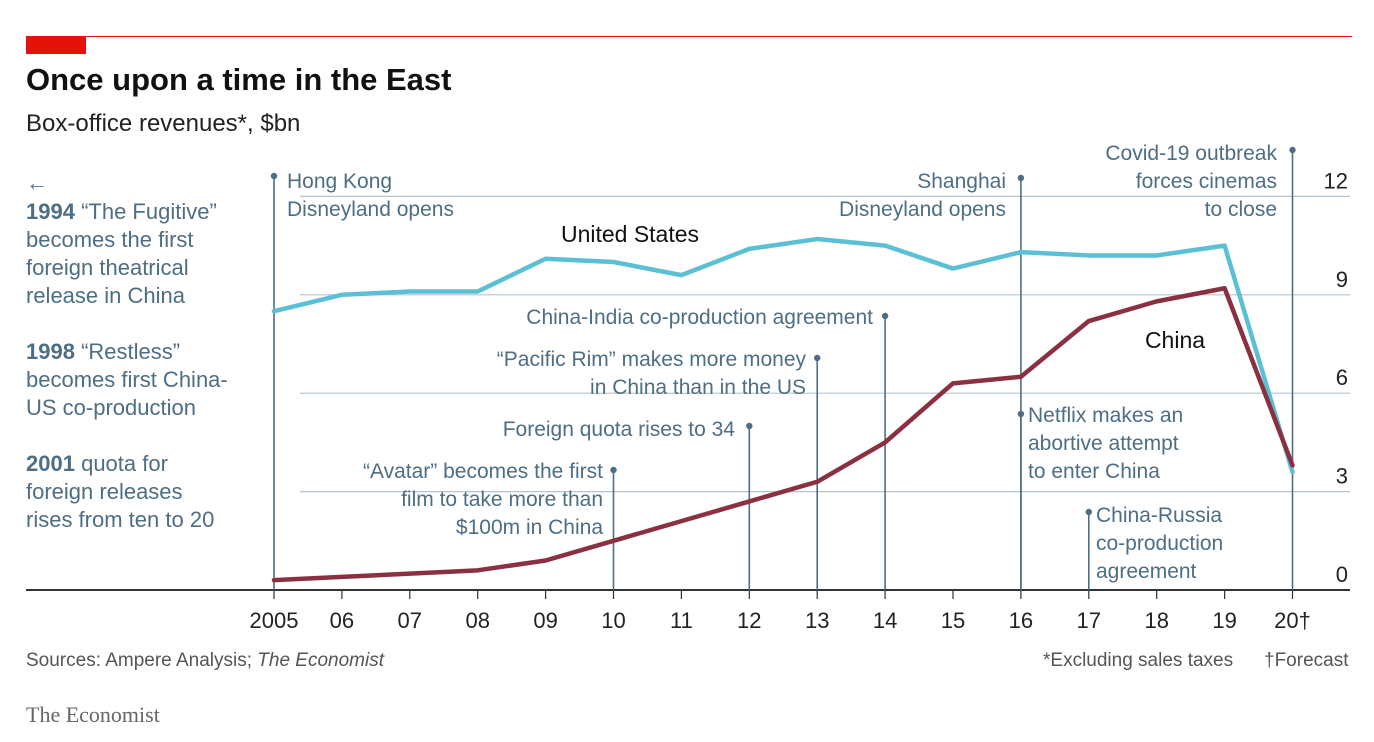 The width and height of the screenshot is (1374, 742). What do you see at coordinates (1156, 620) in the screenshot?
I see `x-tick-label: 18` at bounding box center [1156, 620].